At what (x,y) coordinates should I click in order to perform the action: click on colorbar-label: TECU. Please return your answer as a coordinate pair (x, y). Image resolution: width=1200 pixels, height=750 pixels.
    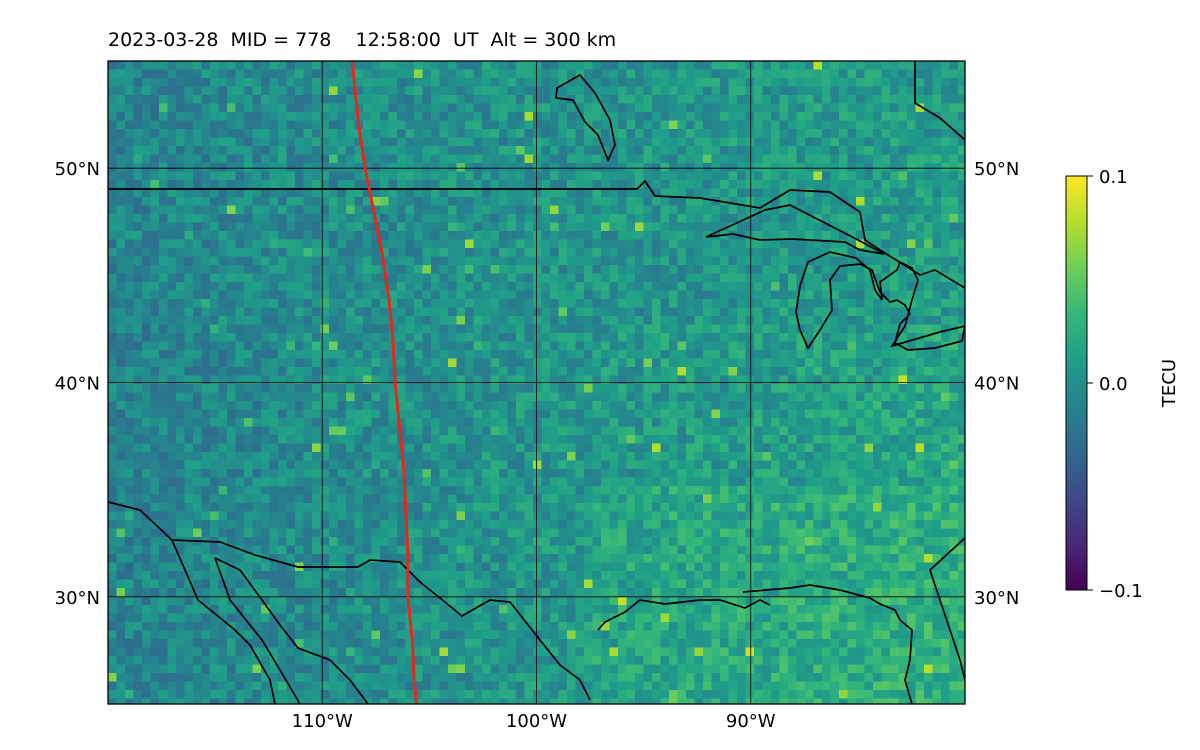
    Looking at the image, I should click on (1169, 383).